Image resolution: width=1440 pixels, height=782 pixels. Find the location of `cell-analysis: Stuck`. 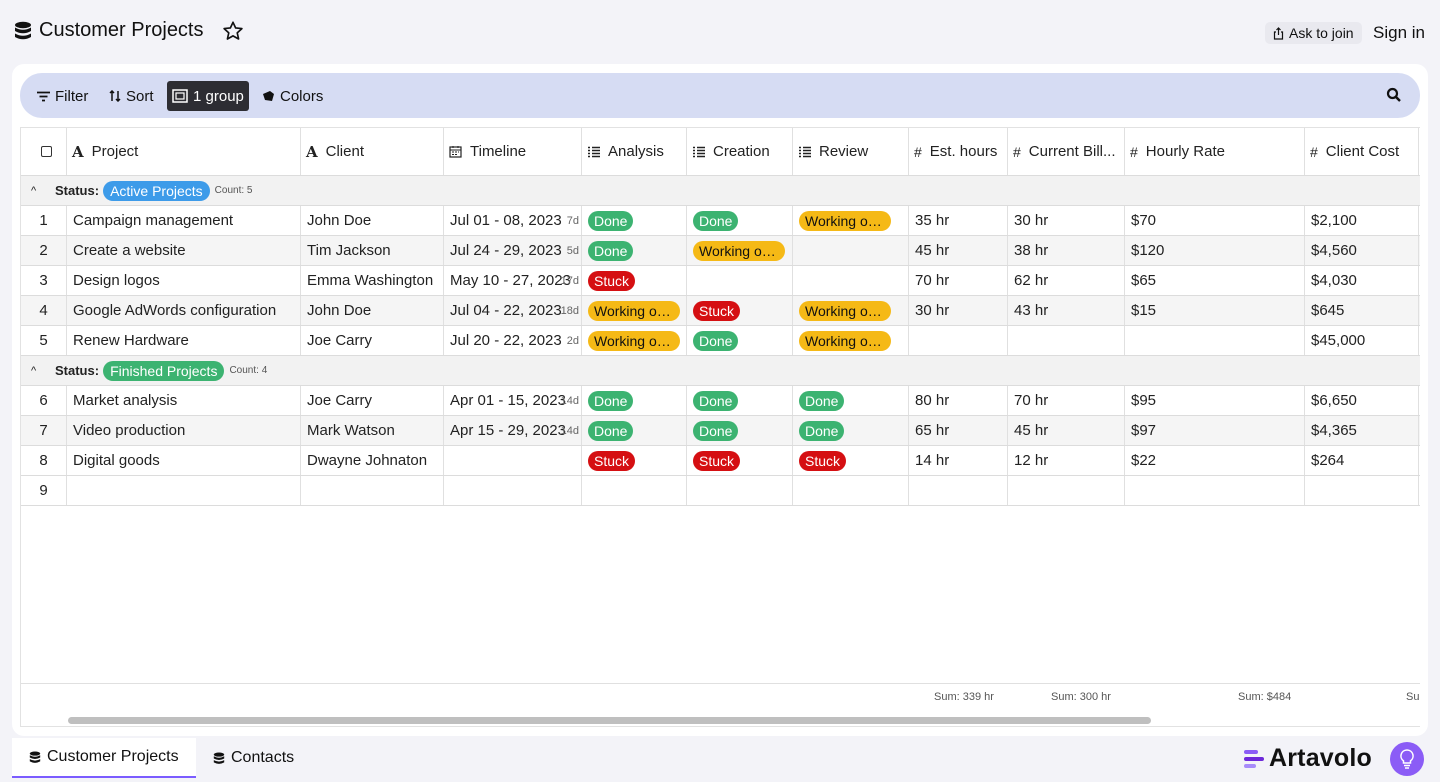

cell-analysis: Stuck is located at coordinates (634, 280).